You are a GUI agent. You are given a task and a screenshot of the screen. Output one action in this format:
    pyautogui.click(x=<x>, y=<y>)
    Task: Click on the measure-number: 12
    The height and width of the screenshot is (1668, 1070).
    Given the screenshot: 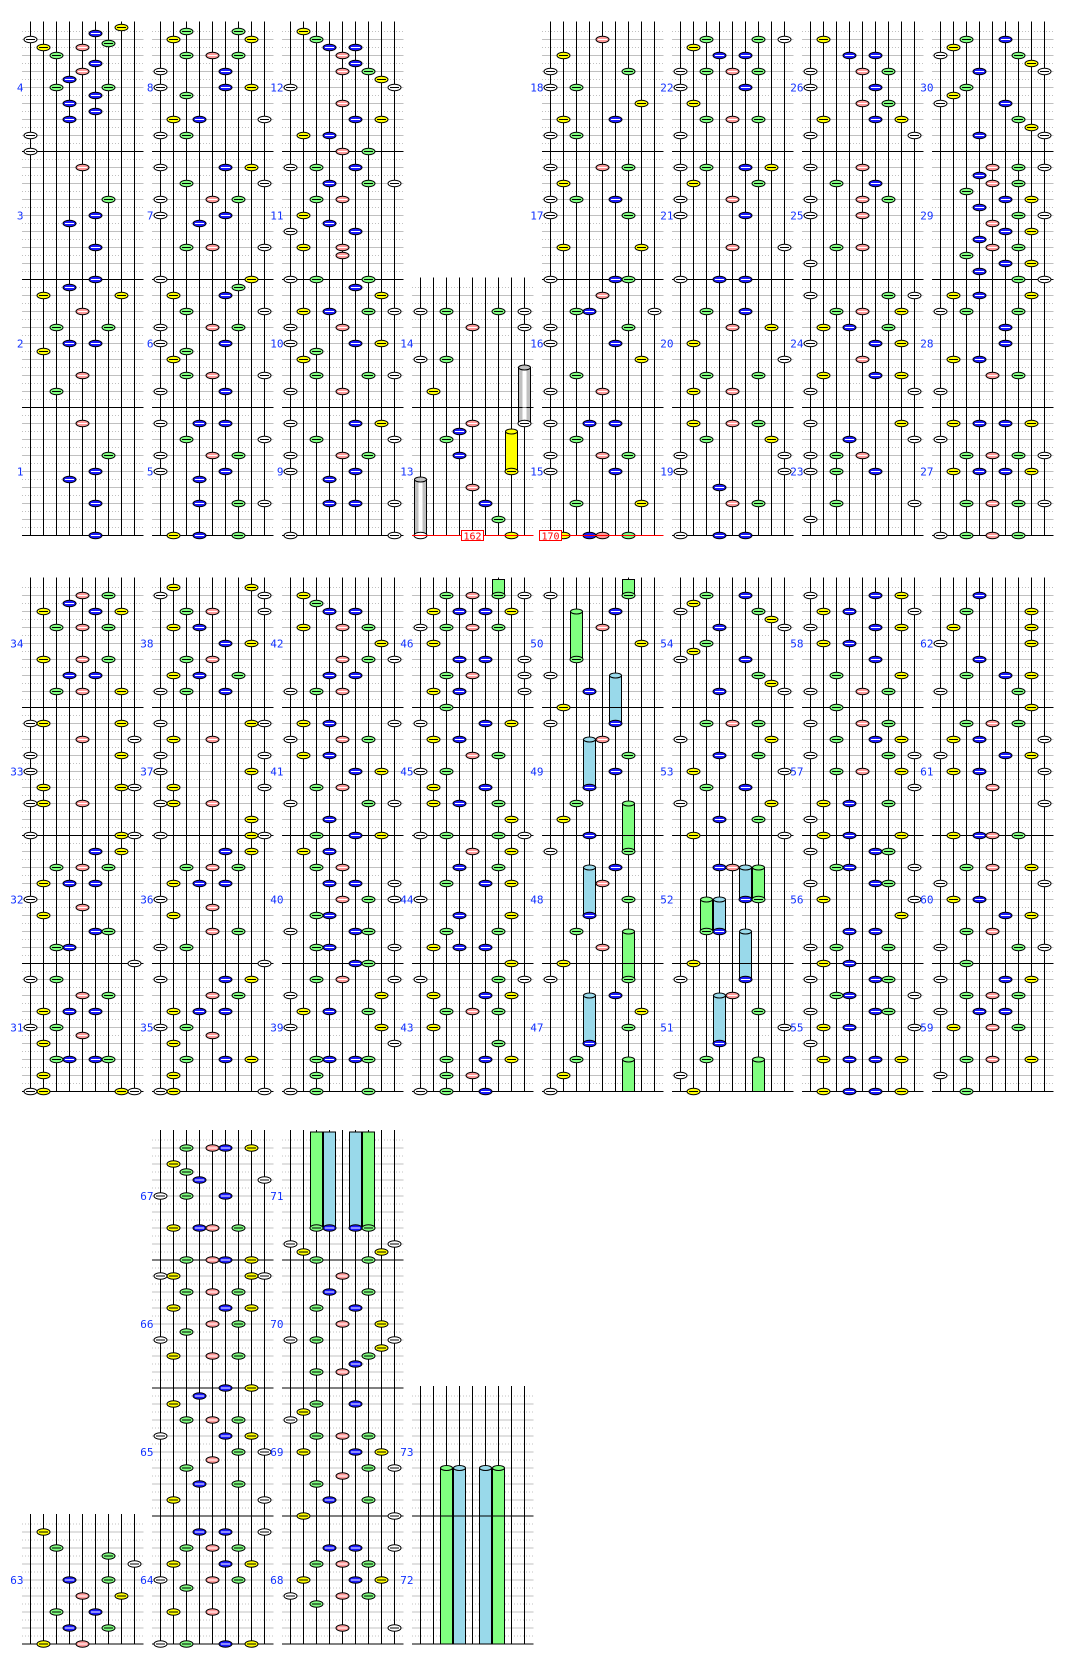 What is the action you would take?
    pyautogui.click(x=276, y=88)
    